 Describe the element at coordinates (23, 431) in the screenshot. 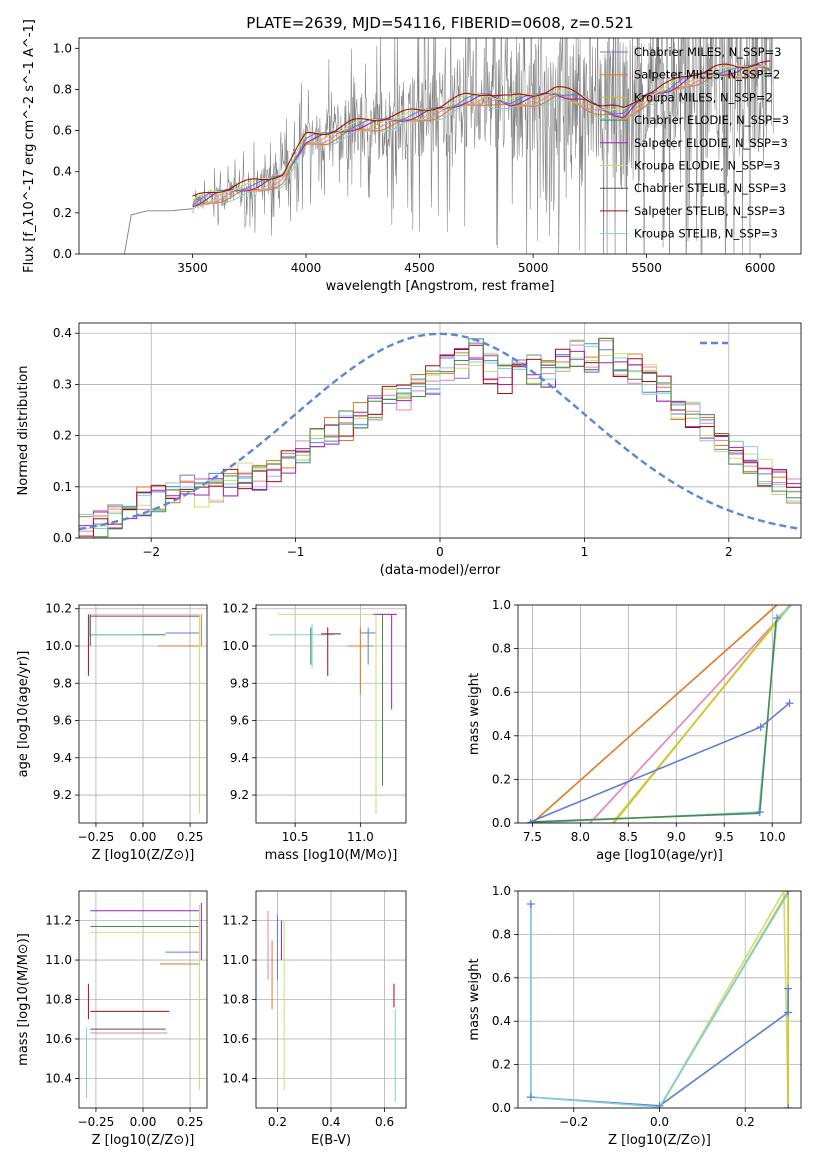

I see `y-axis-label: Normed distribution` at that location.